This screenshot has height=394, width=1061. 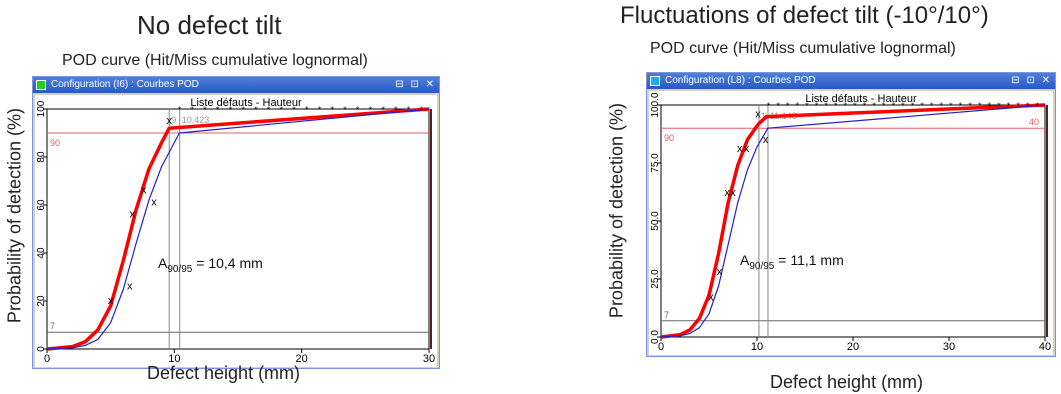 I want to click on right-value-label: 40, so click(x=1034, y=122).